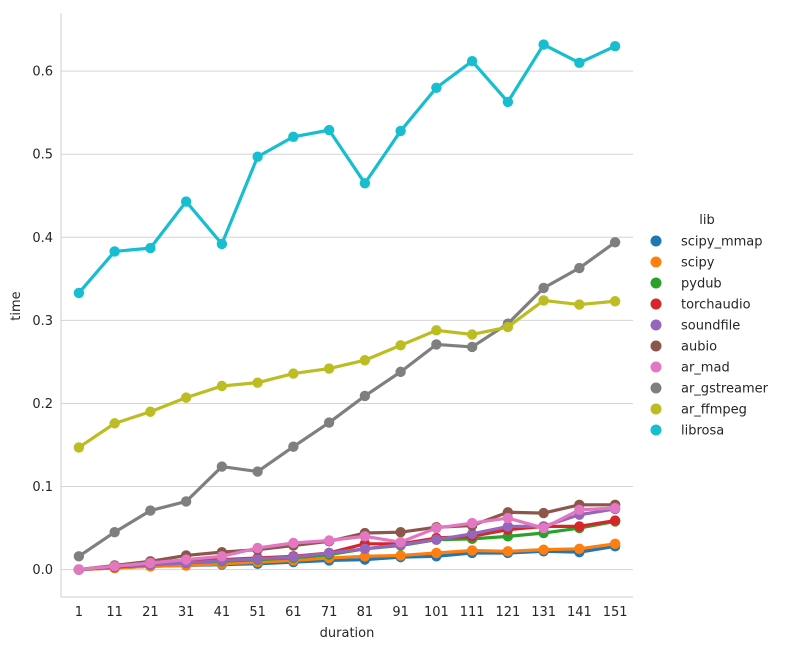 The image size is (787, 650). Describe the element at coordinates (507, 612) in the screenshot. I see `x-tick-label: 121` at that location.